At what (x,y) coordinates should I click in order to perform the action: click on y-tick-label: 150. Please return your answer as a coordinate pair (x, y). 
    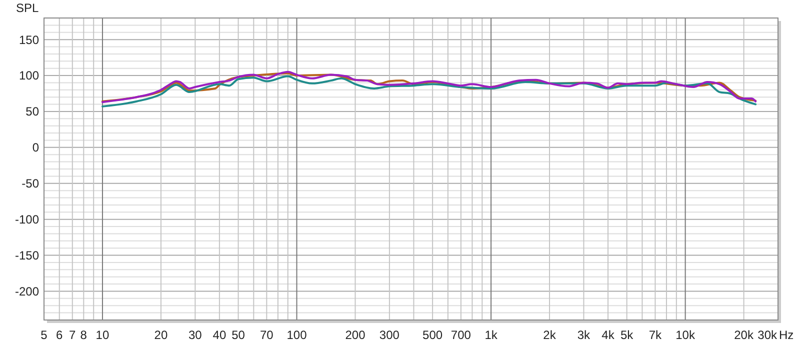
    Looking at the image, I should click on (29, 39).